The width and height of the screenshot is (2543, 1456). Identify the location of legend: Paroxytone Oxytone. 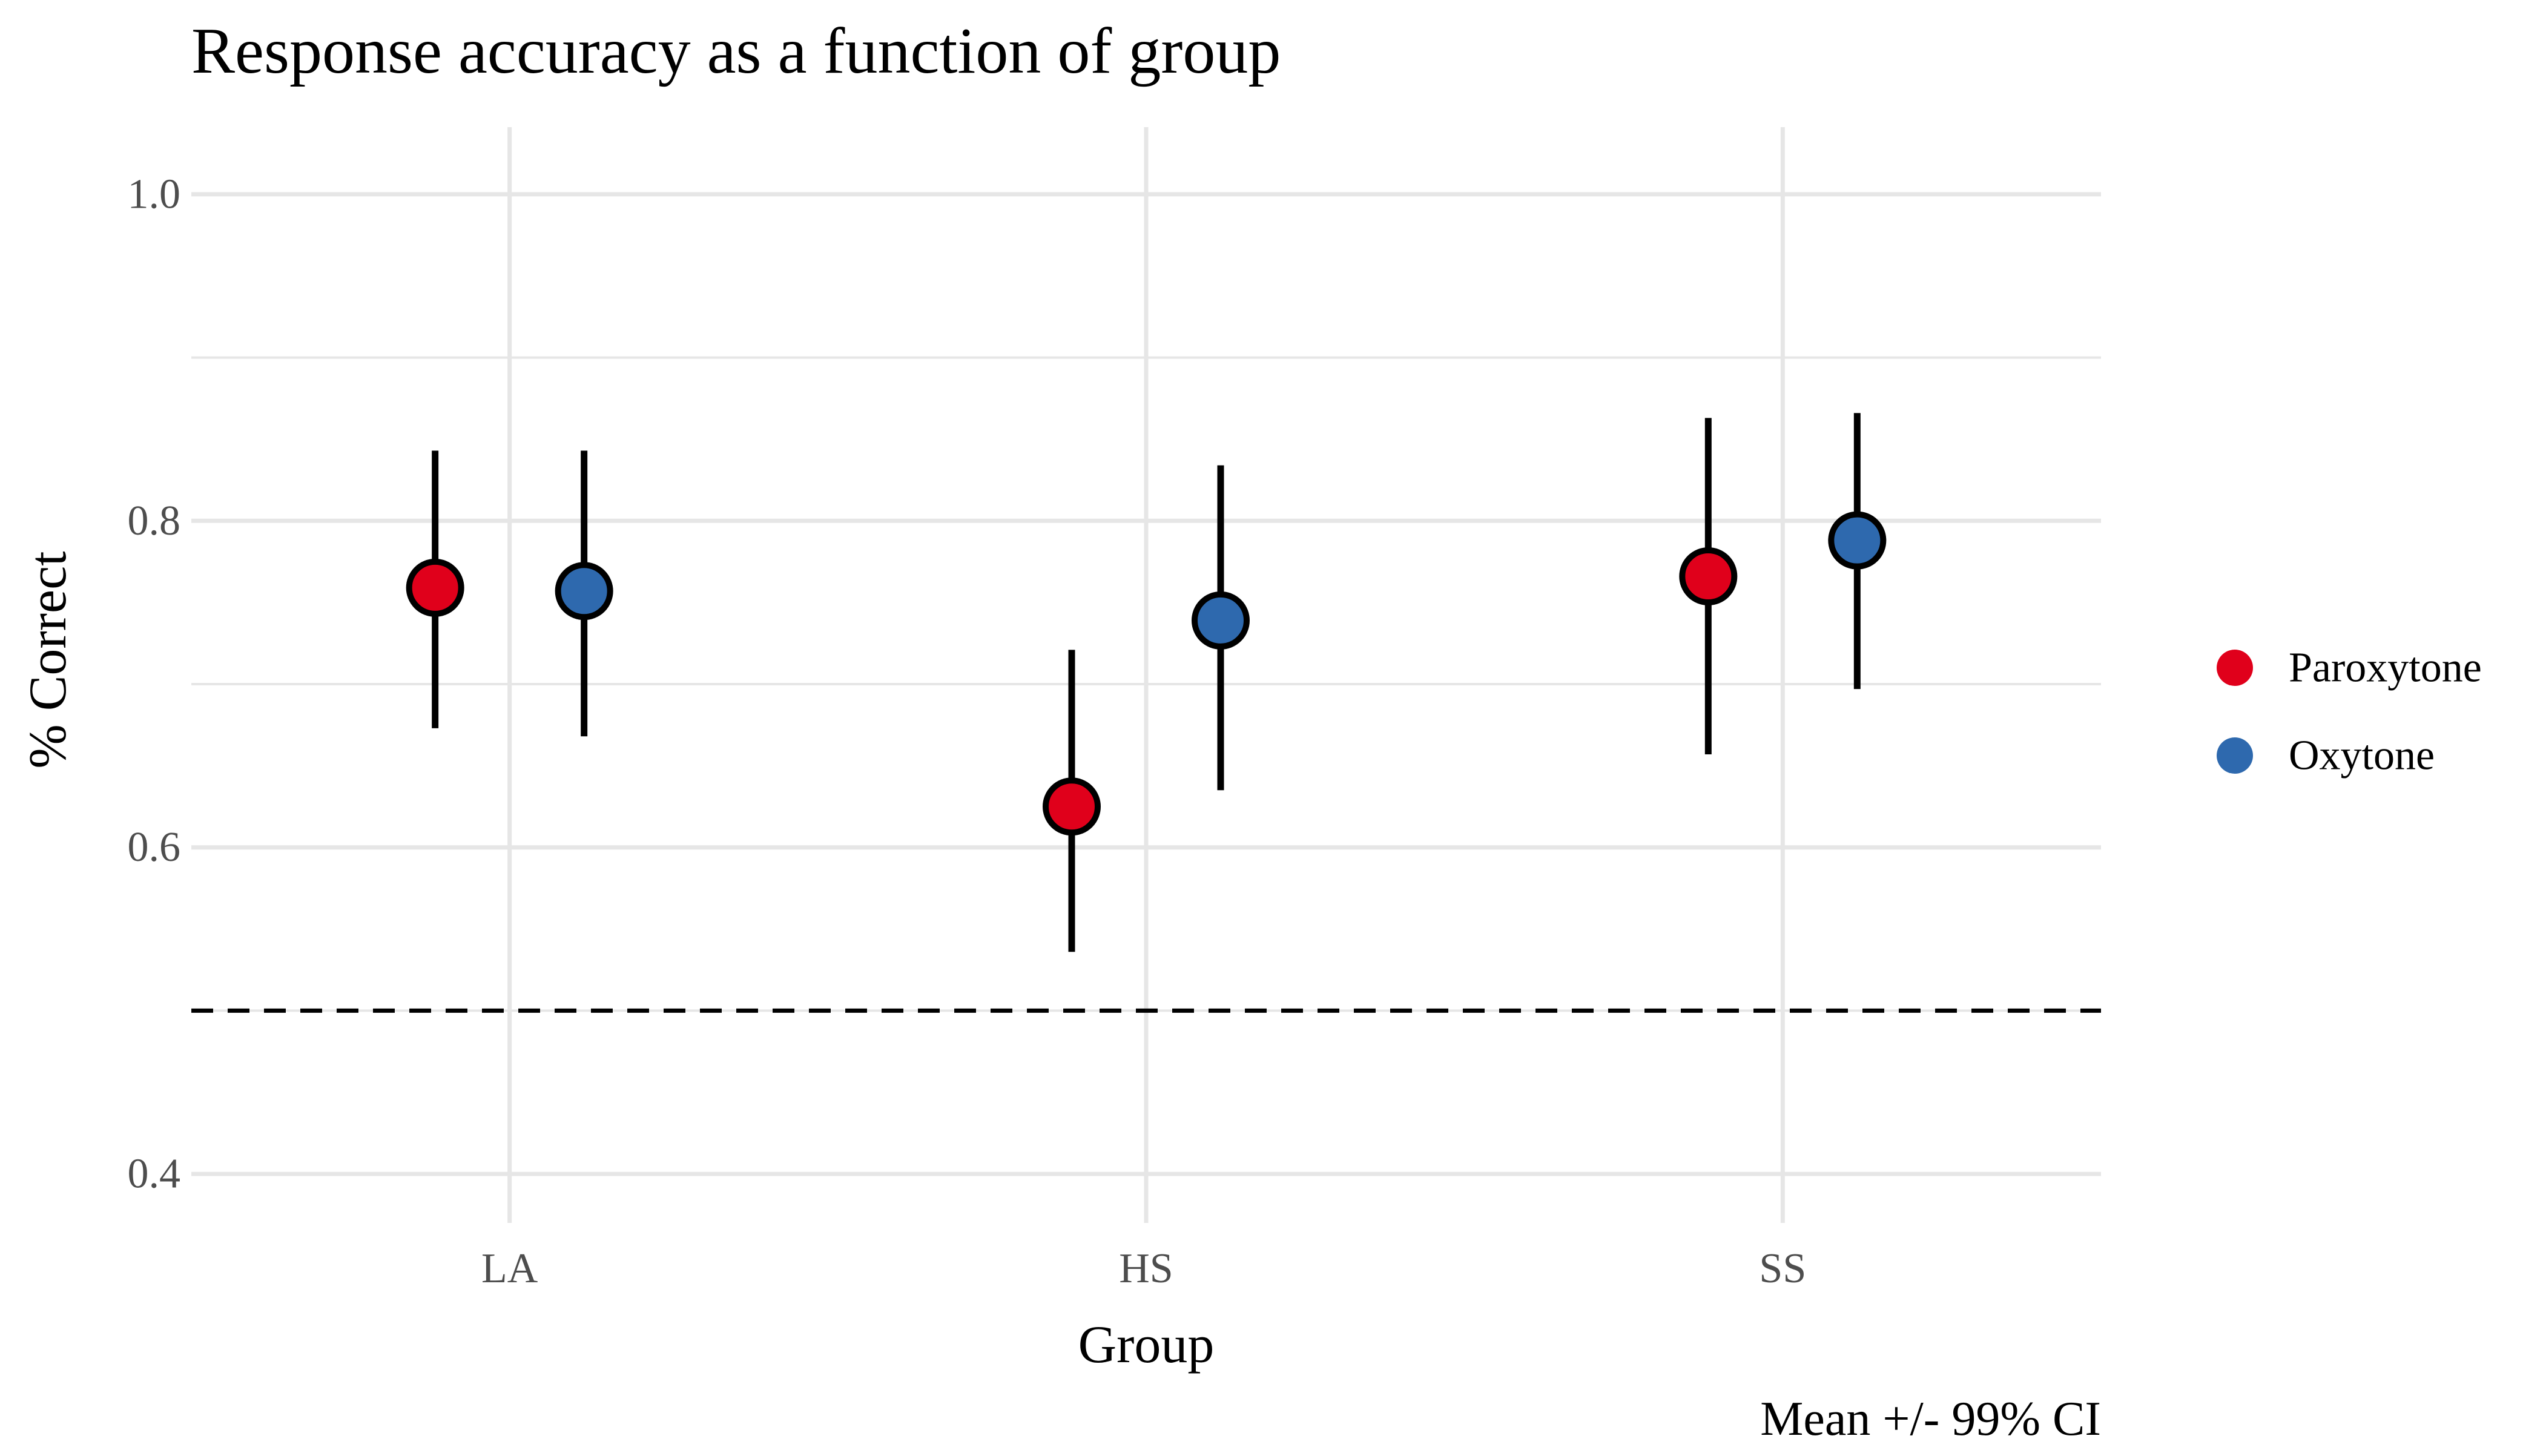
(2349, 712).